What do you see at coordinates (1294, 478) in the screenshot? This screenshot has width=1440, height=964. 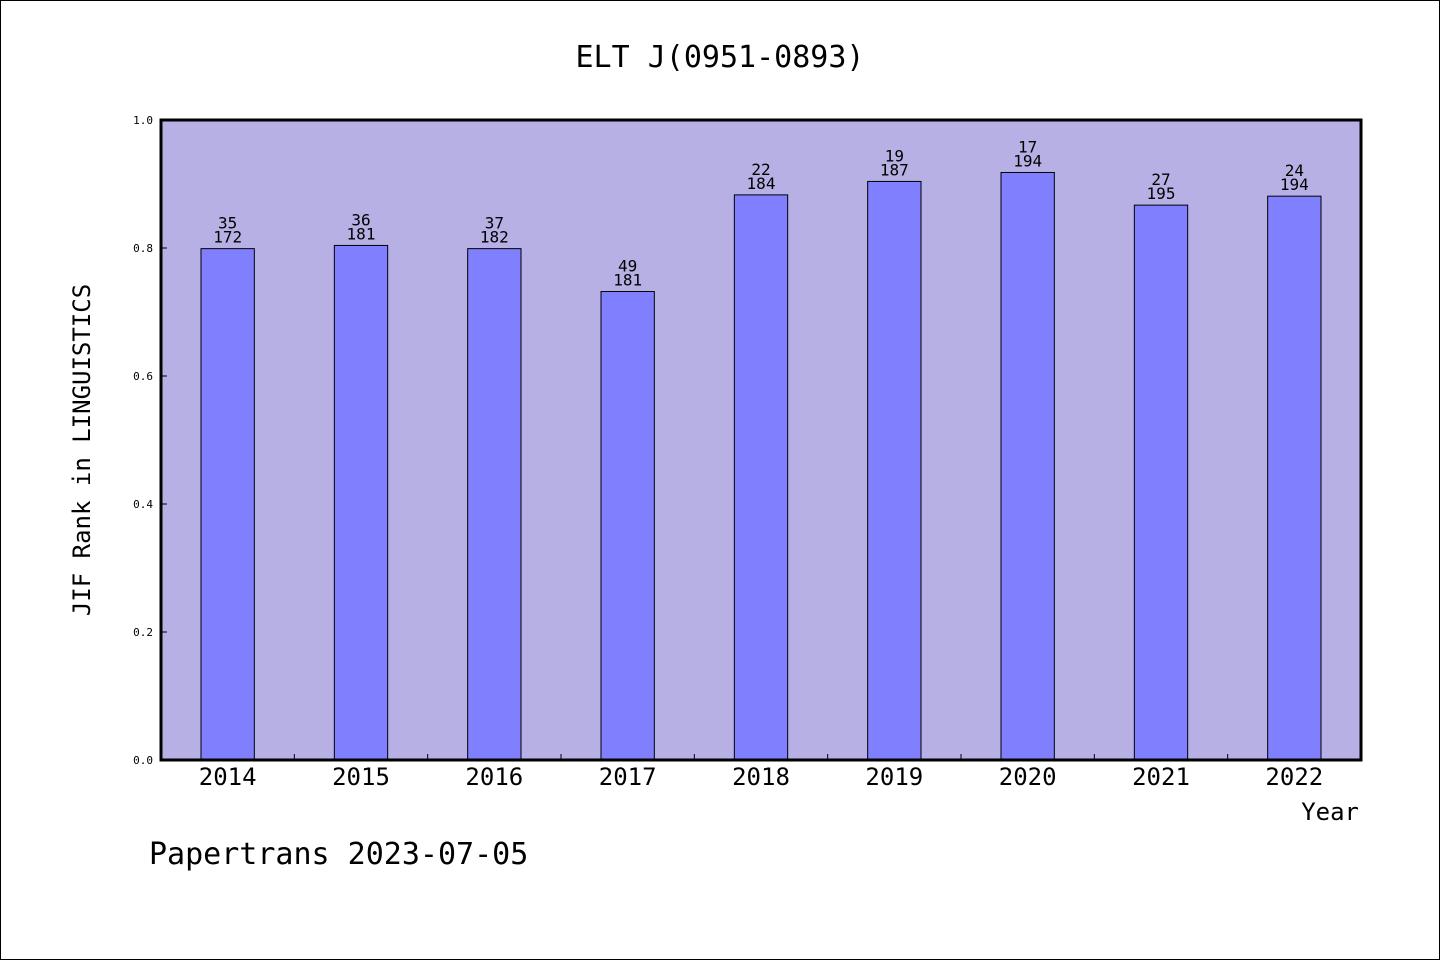 I see `bar-2022` at bounding box center [1294, 478].